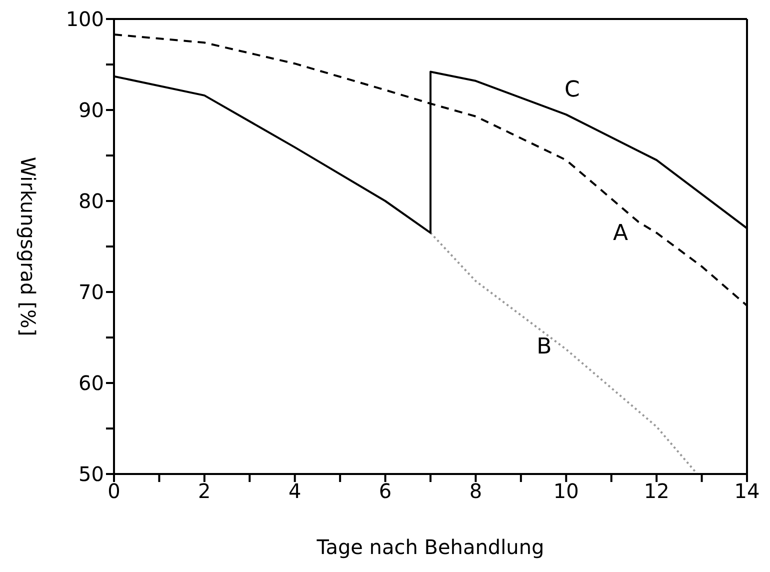  What do you see at coordinates (28, 246) in the screenshot?
I see `y-axis-title: Wirkungsgrad [%]` at bounding box center [28, 246].